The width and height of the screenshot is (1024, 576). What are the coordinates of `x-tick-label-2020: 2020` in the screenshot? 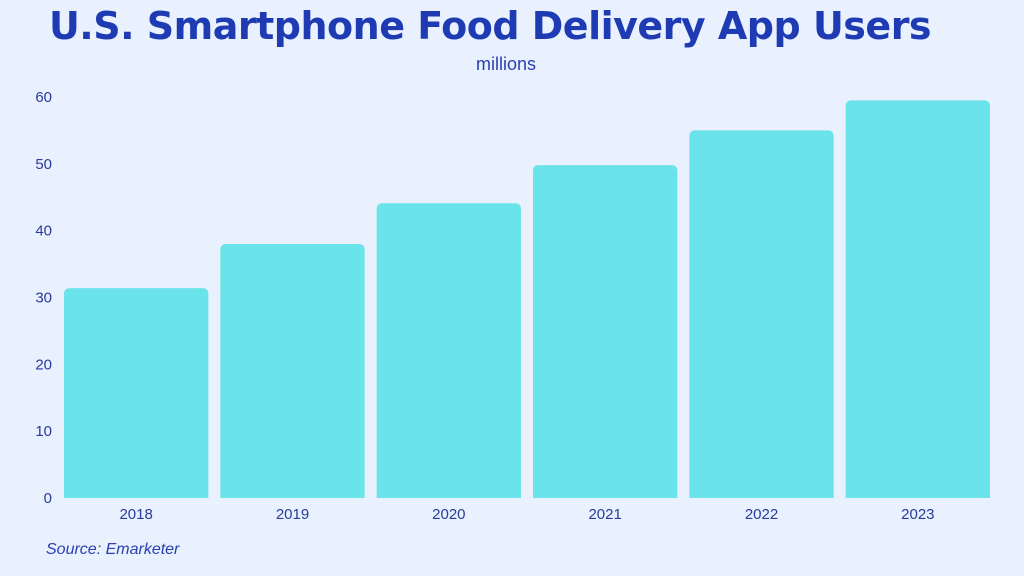 It's located at (448, 514).